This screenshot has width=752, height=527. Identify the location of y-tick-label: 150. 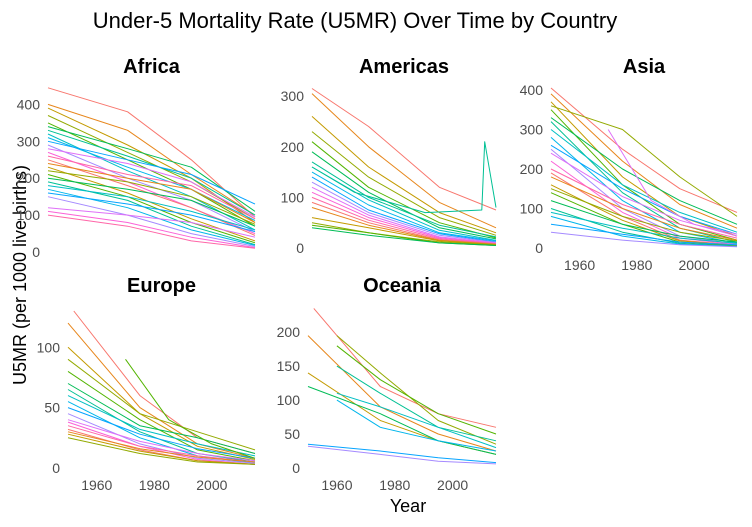
(289, 366).